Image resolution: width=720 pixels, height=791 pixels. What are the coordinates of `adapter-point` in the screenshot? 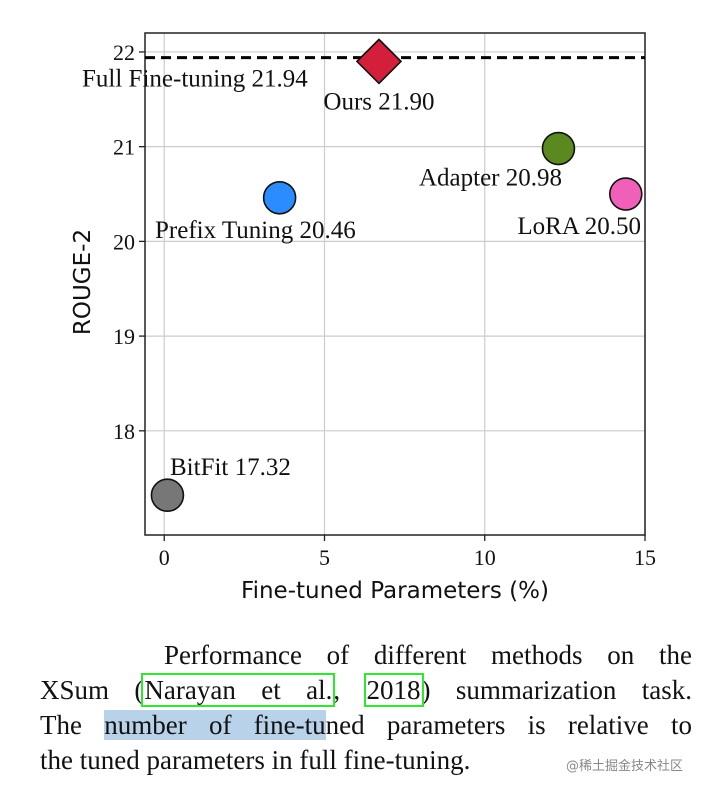 It's located at (558, 148).